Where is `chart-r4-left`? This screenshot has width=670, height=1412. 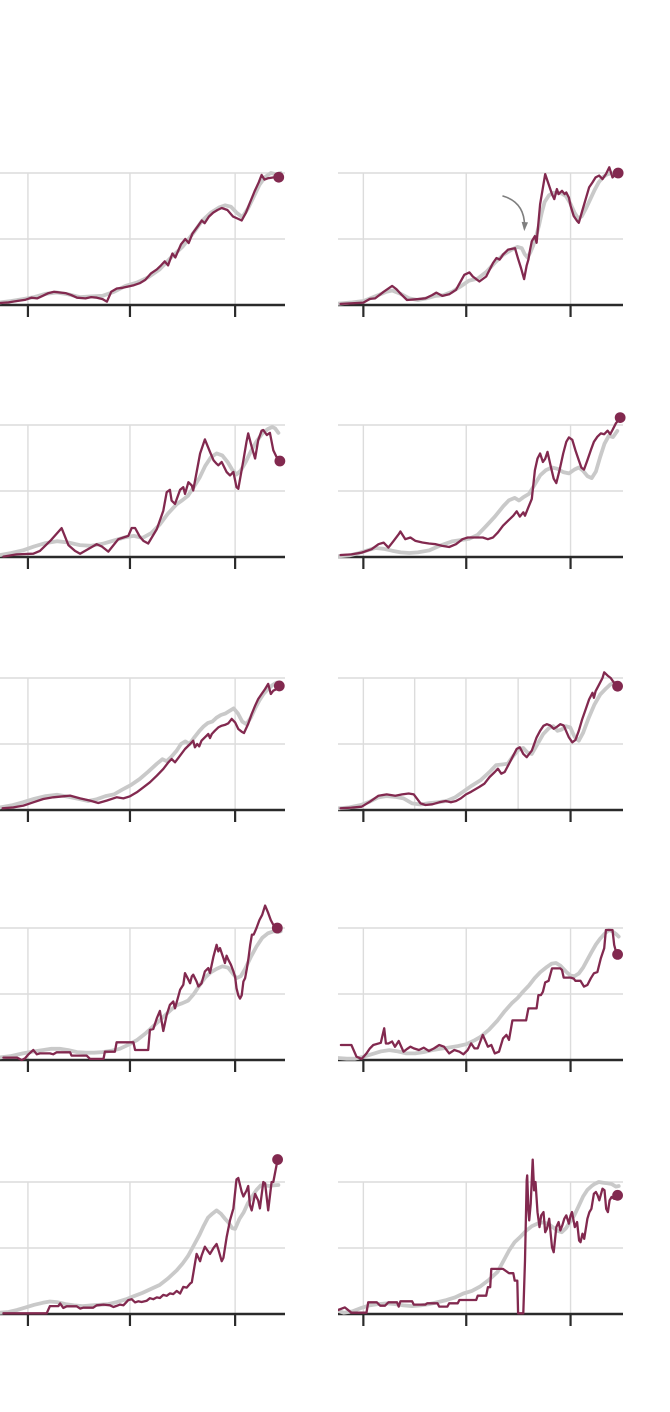 chart-r4-left is located at coordinates (145, 980).